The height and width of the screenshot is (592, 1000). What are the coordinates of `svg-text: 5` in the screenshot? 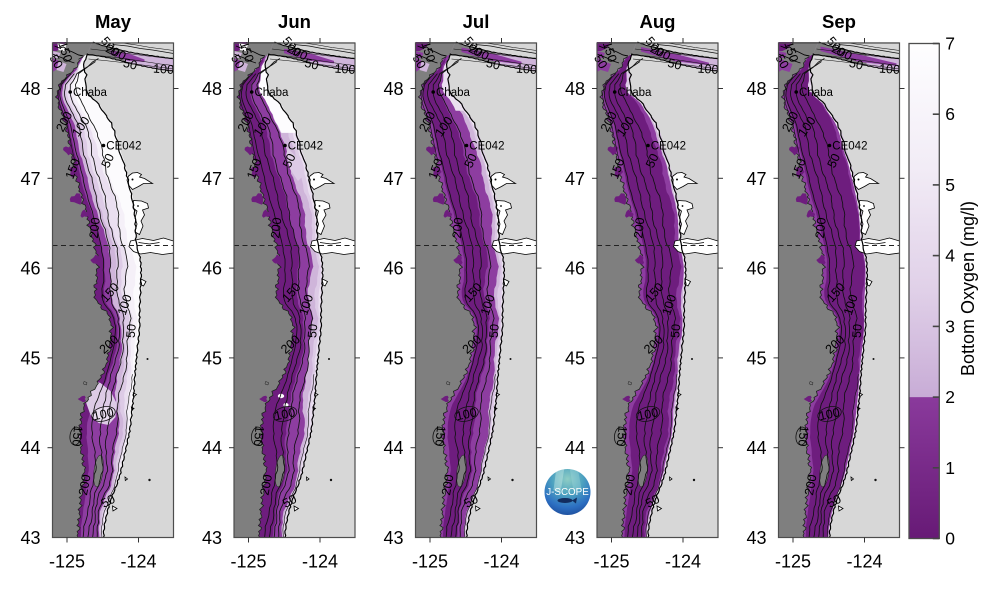 It's located at (950, 185).